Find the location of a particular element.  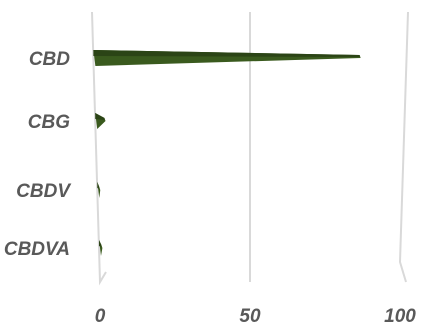

category-label-cbg: CBG is located at coordinates (49, 122).